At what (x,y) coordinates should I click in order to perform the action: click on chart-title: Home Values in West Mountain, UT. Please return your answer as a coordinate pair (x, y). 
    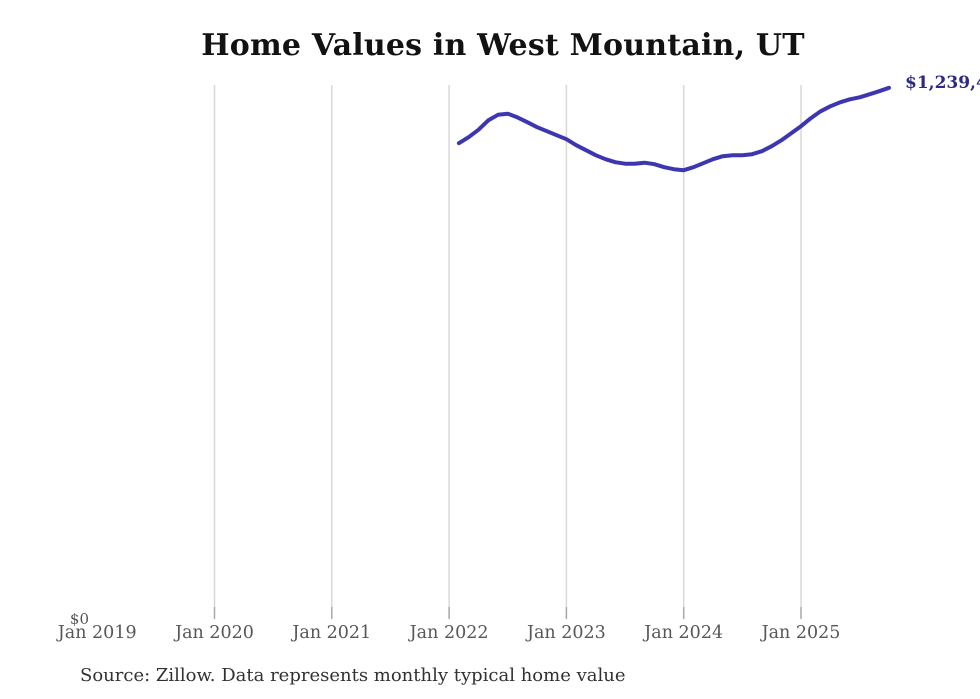
    Looking at the image, I should click on (503, 45).